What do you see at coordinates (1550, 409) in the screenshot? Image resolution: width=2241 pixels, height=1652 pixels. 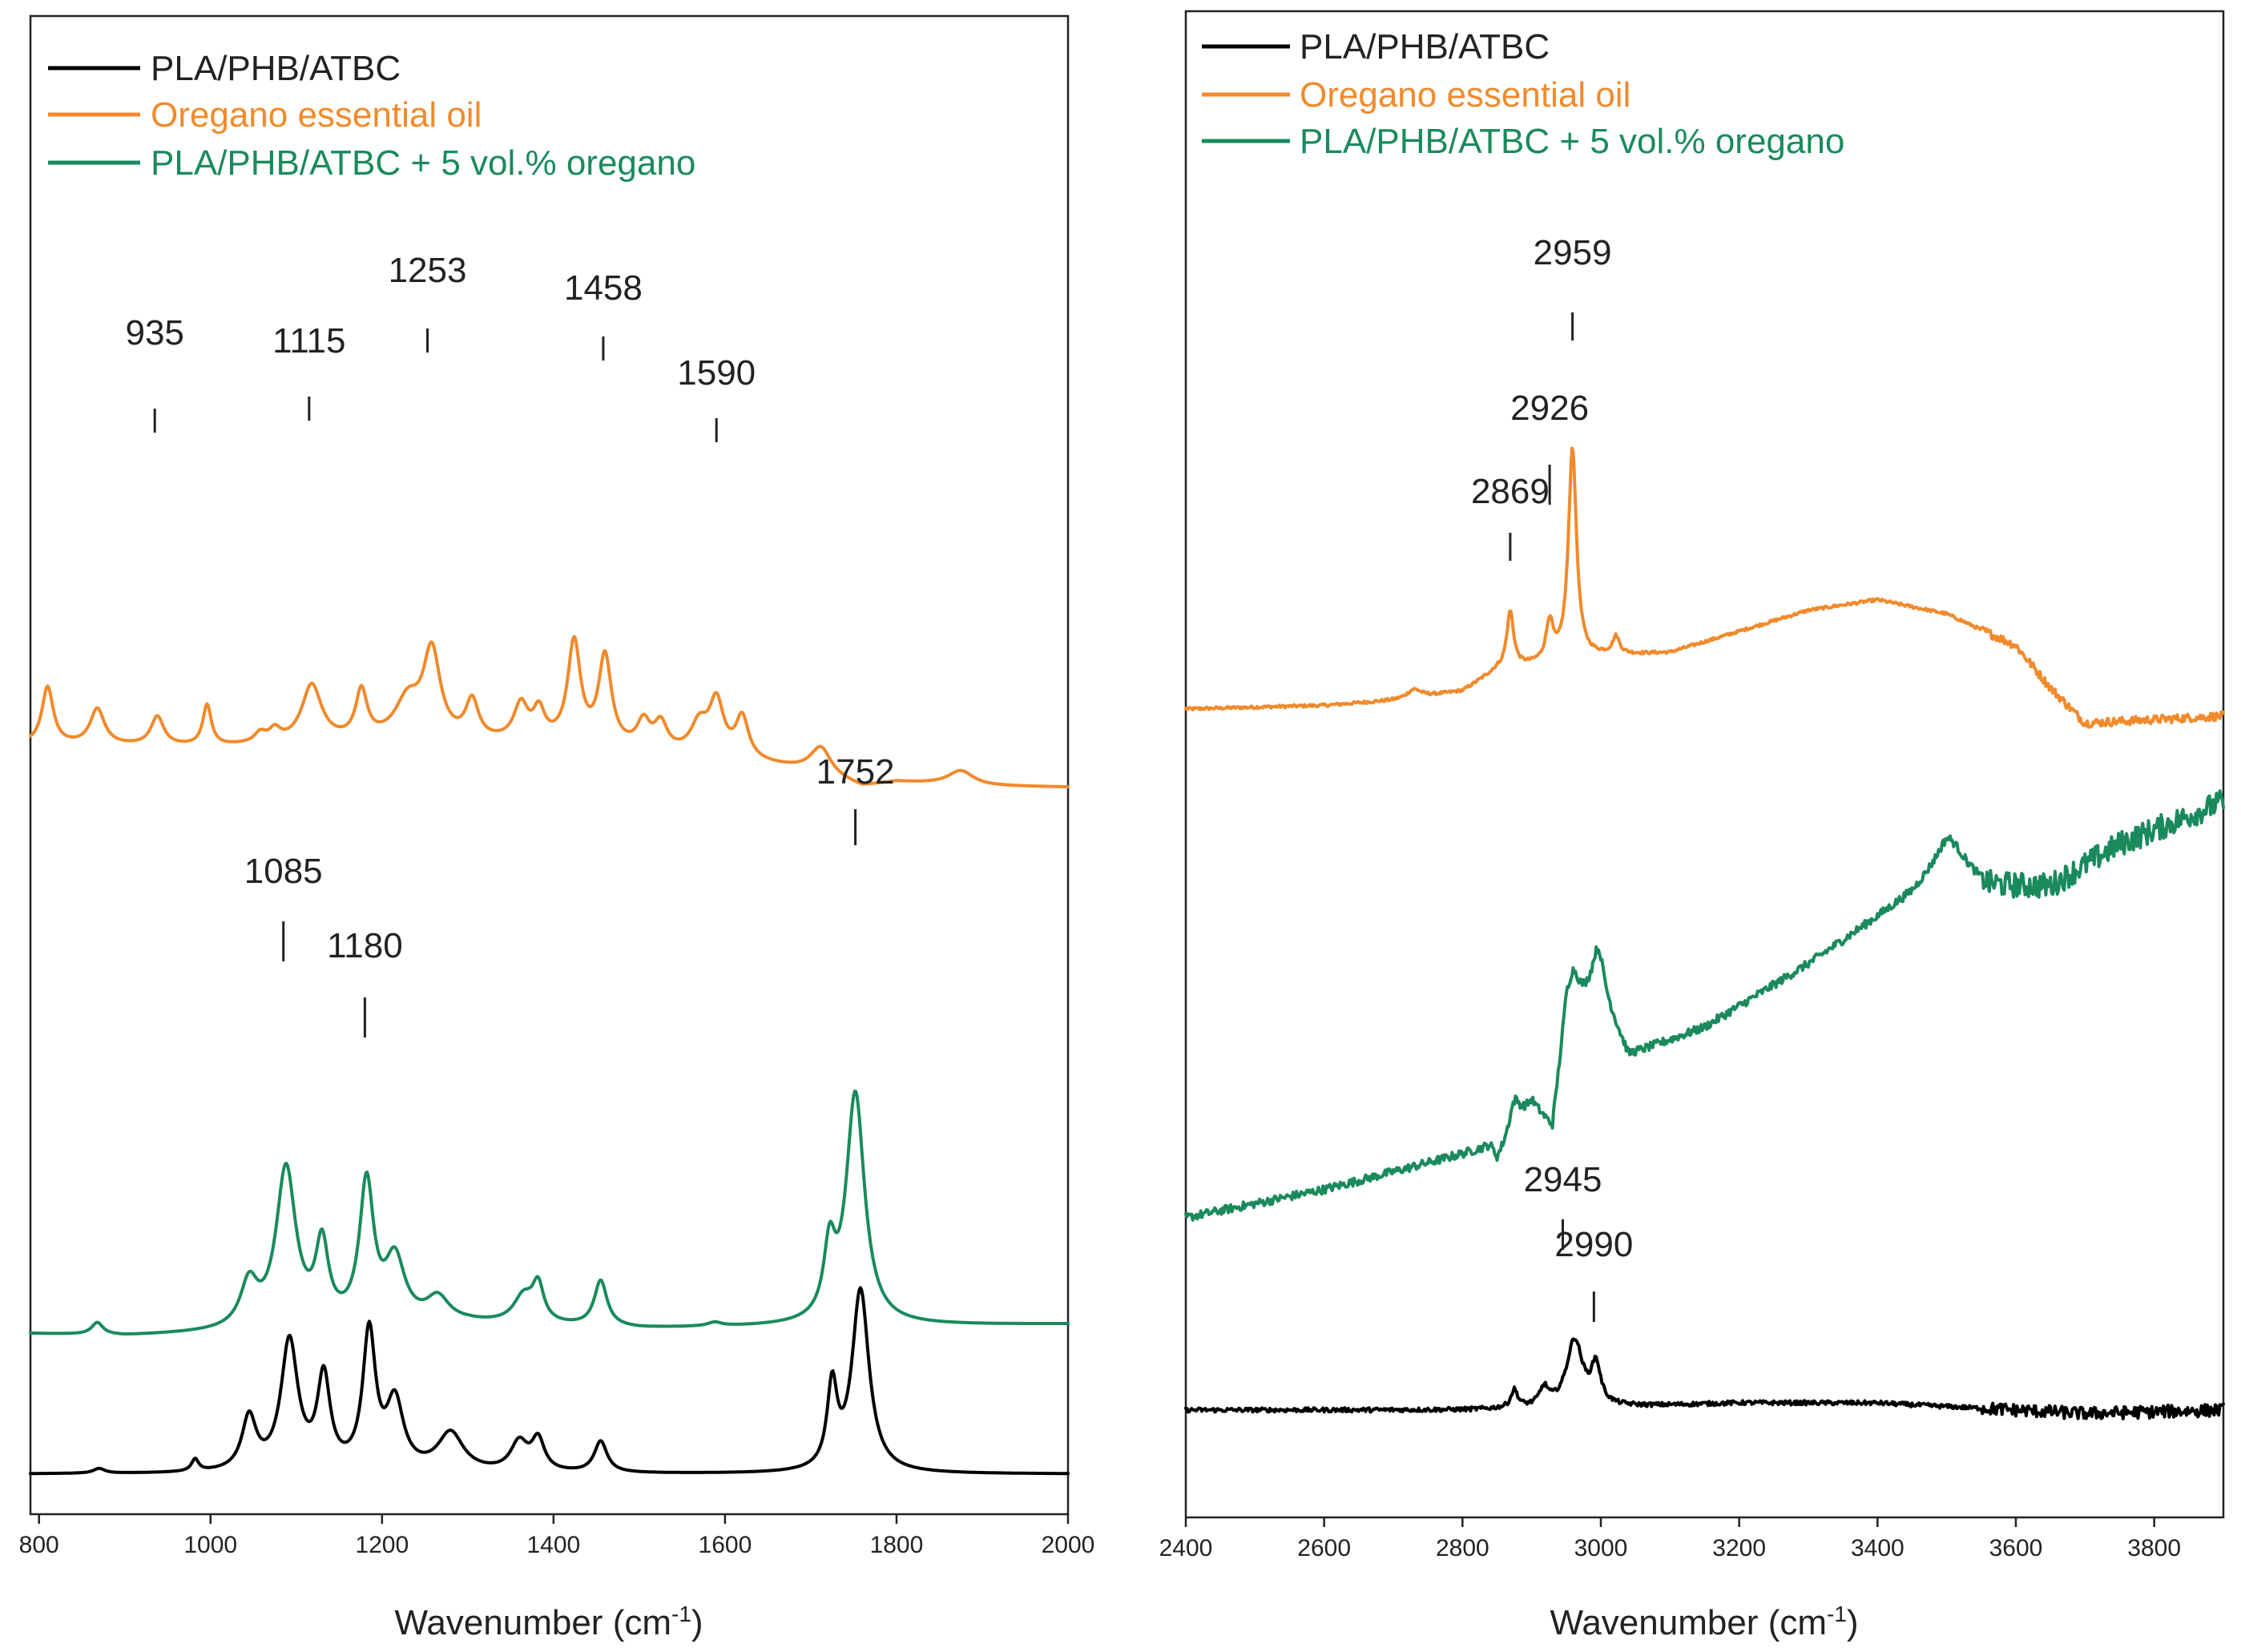 I see `peak-label-2926: 2926` at bounding box center [1550, 409].